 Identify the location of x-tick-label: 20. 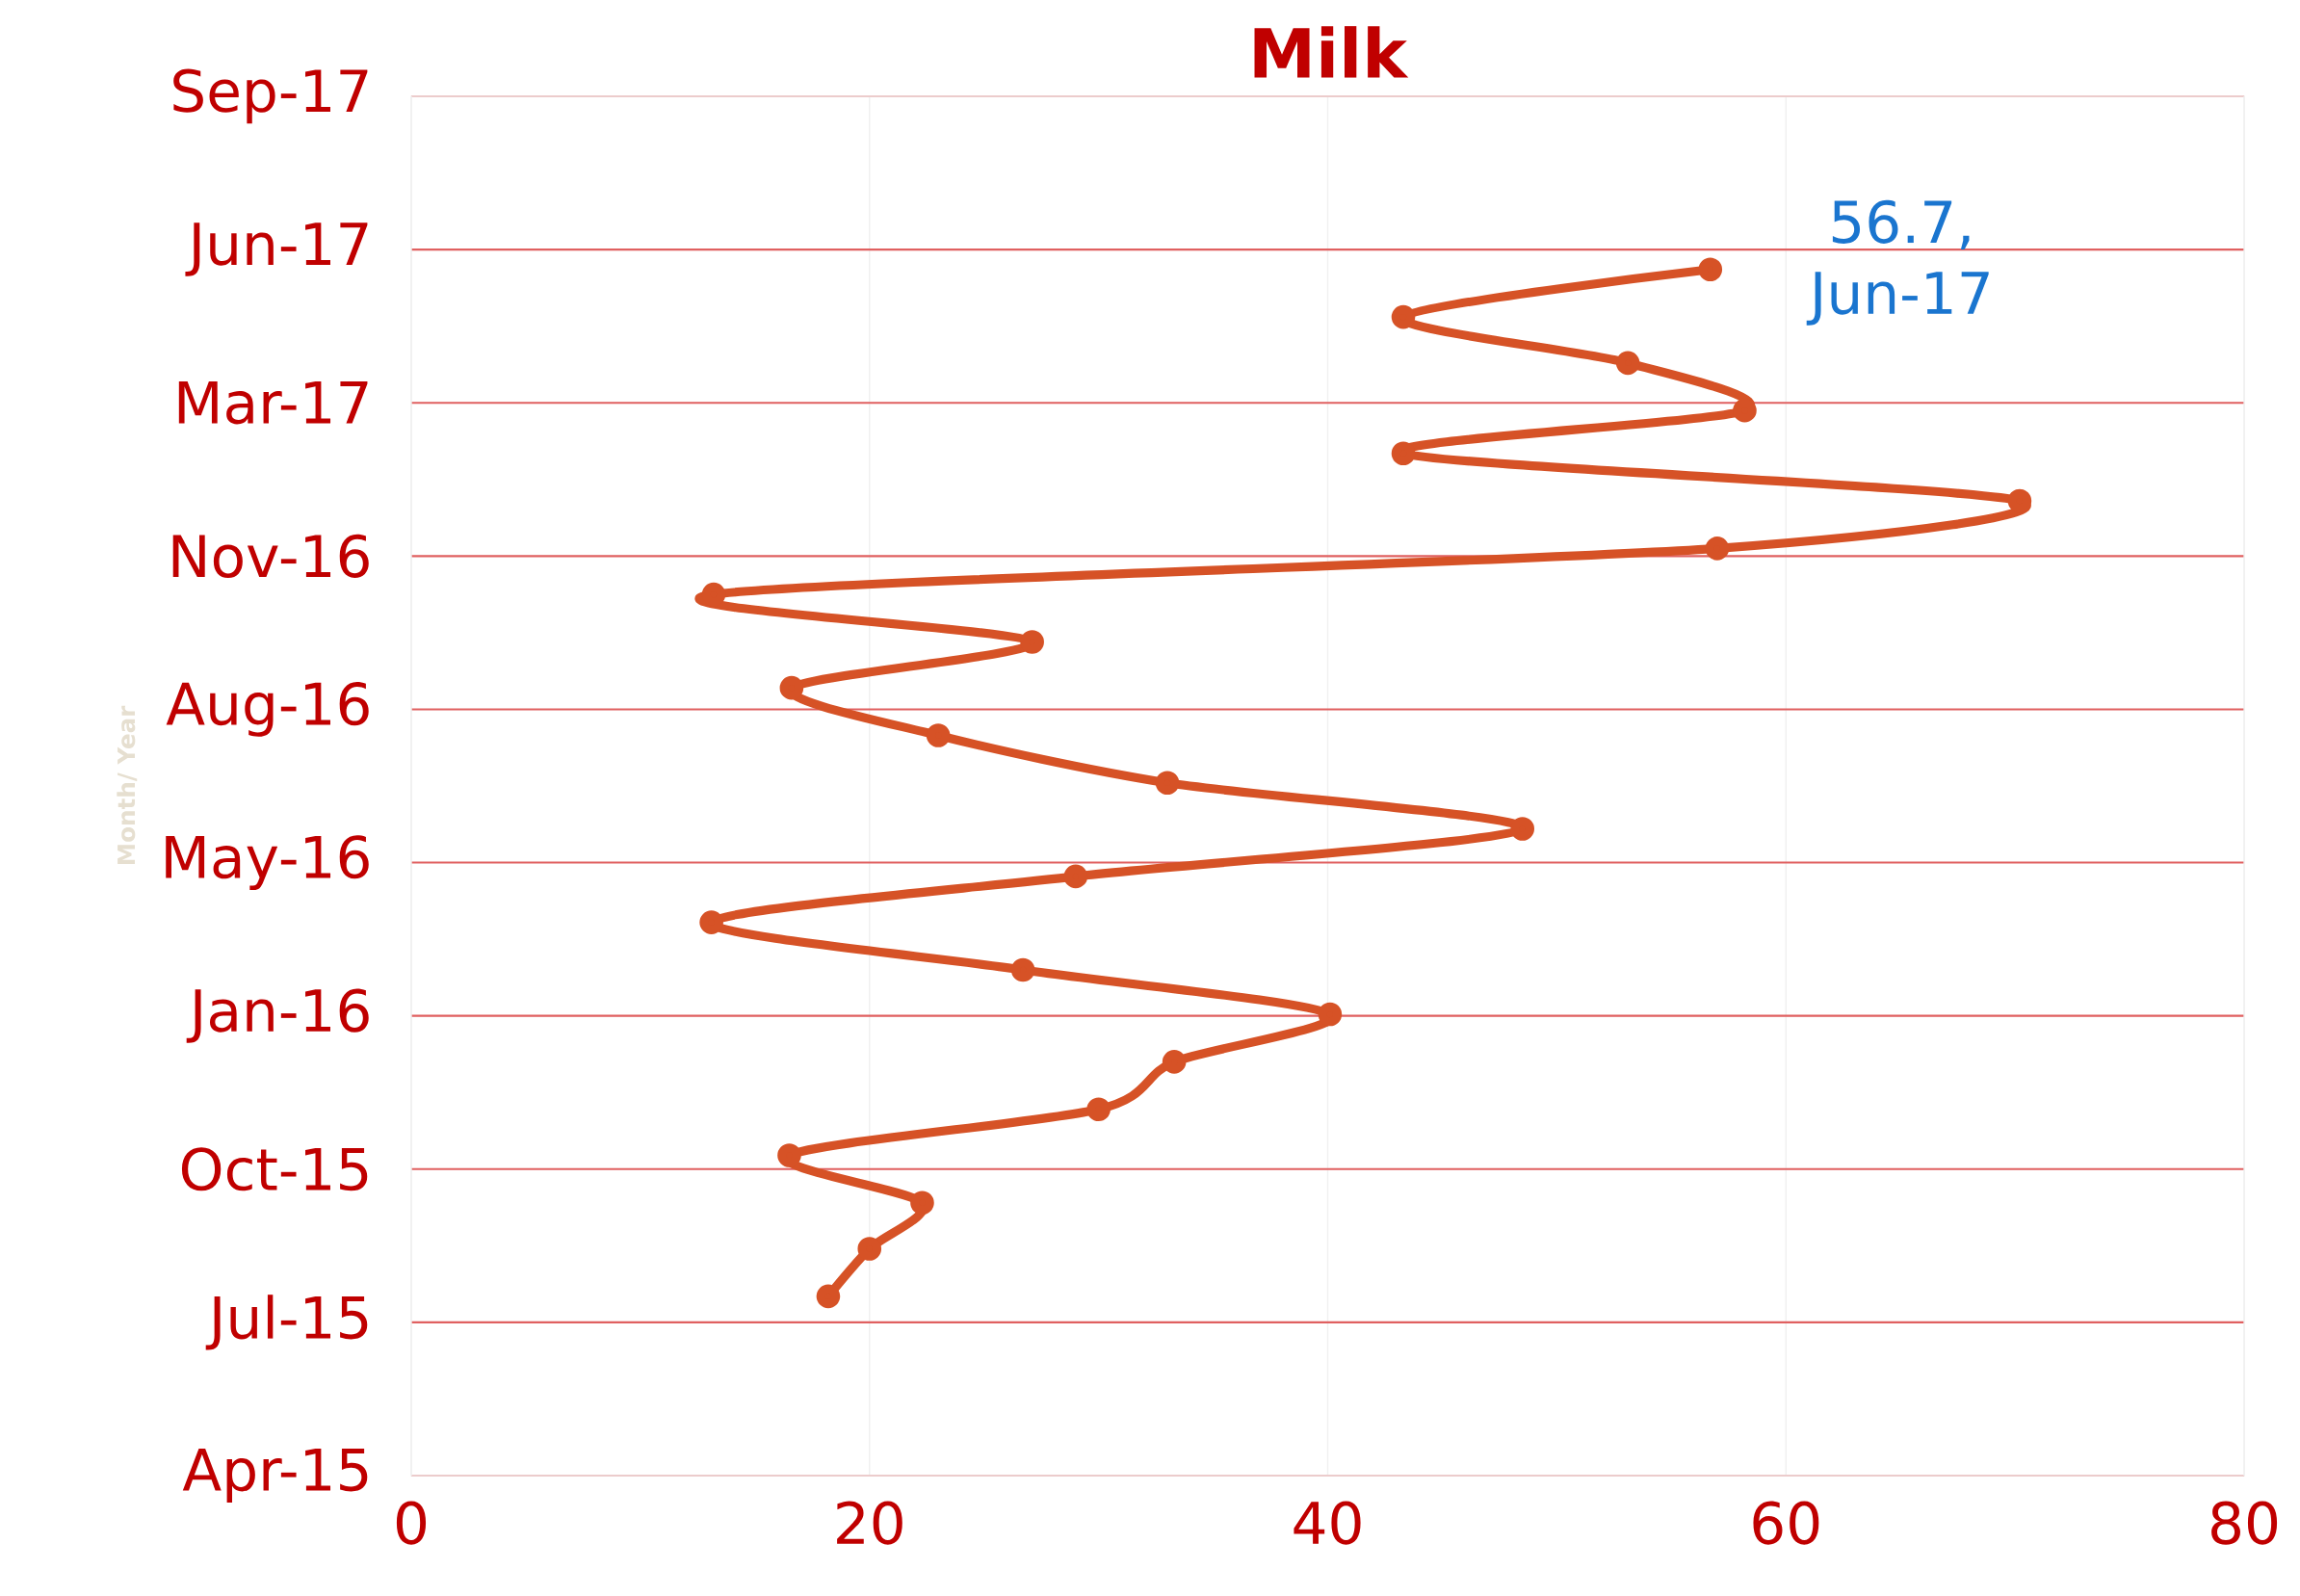
(869, 1523).